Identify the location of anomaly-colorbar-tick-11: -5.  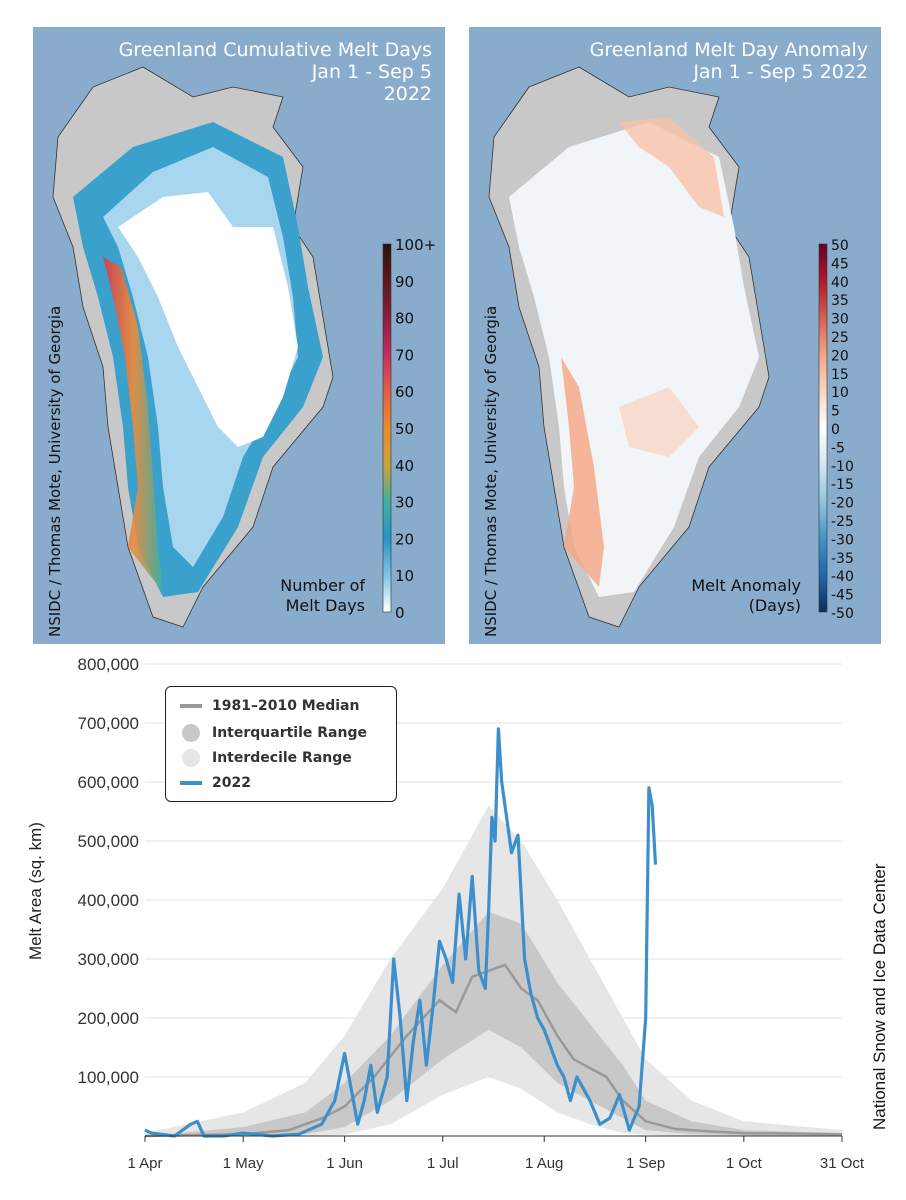
(838, 448).